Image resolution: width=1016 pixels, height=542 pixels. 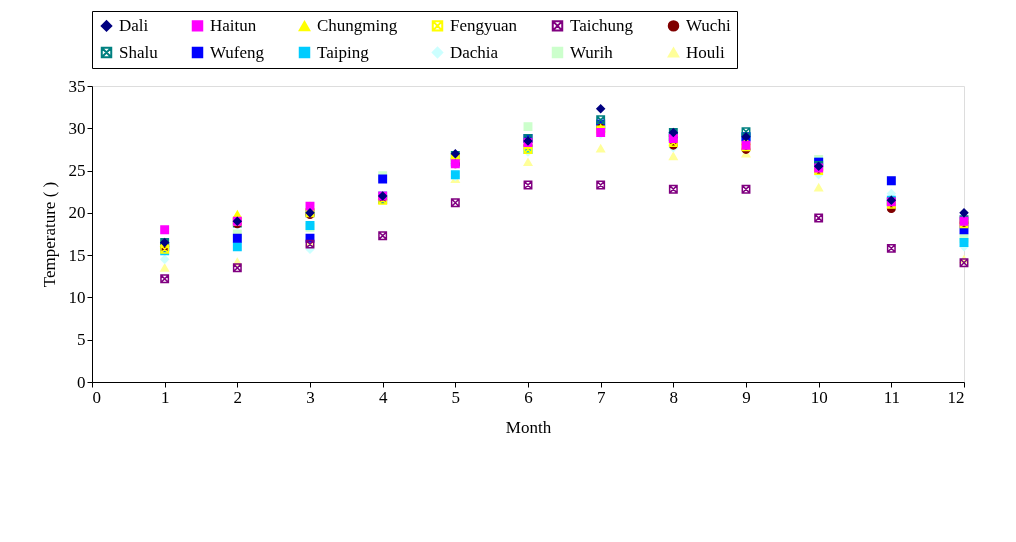 What do you see at coordinates (528, 397) in the screenshot?
I see `x-tick-label: 6` at bounding box center [528, 397].